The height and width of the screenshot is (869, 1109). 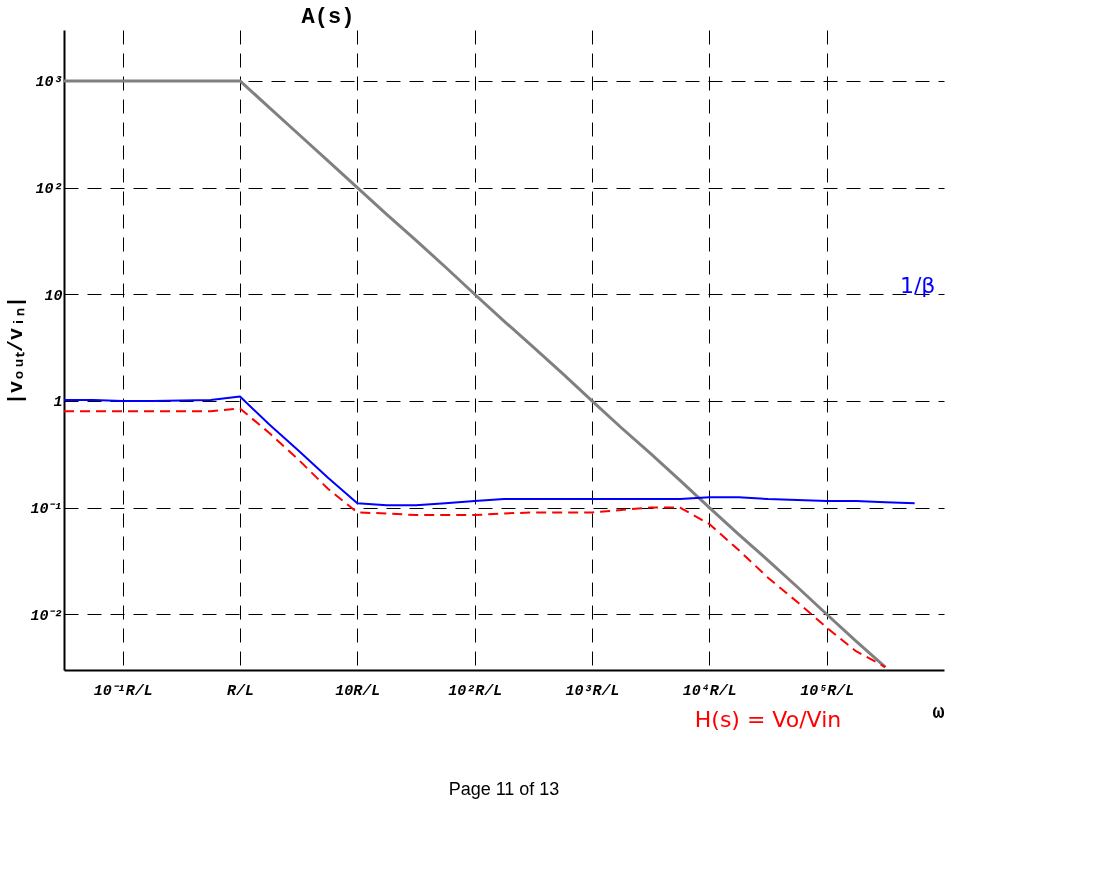 What do you see at coordinates (49, 83) in the screenshot?
I see `y-tick-label: 10³` at bounding box center [49, 83].